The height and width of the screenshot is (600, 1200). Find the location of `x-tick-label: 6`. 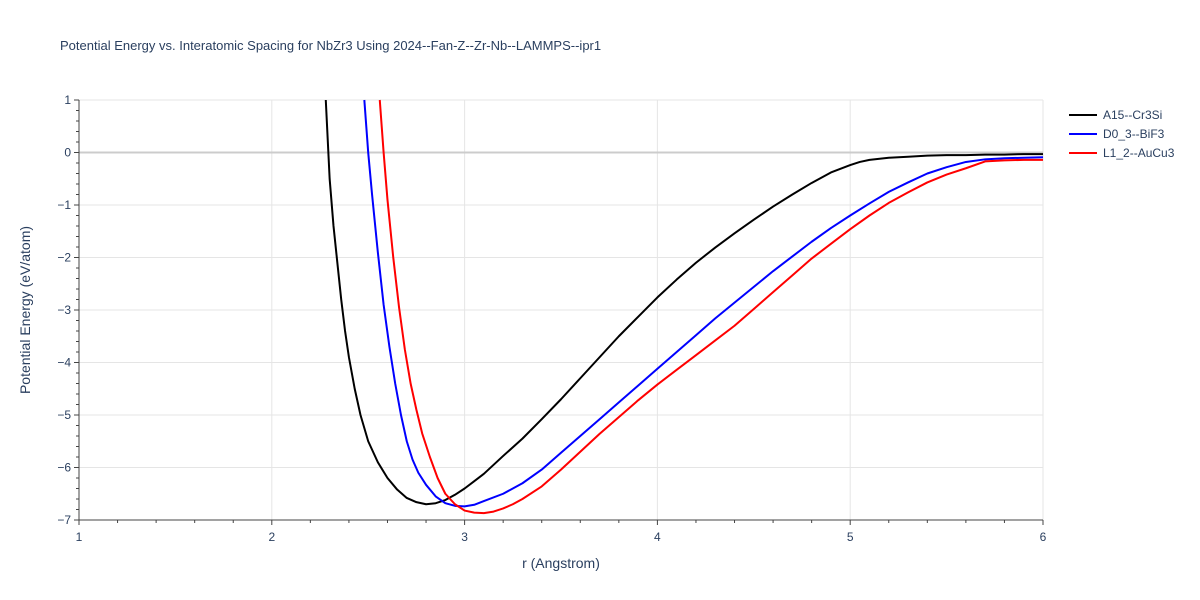

x-tick-label: 6 is located at coordinates (1043, 537).